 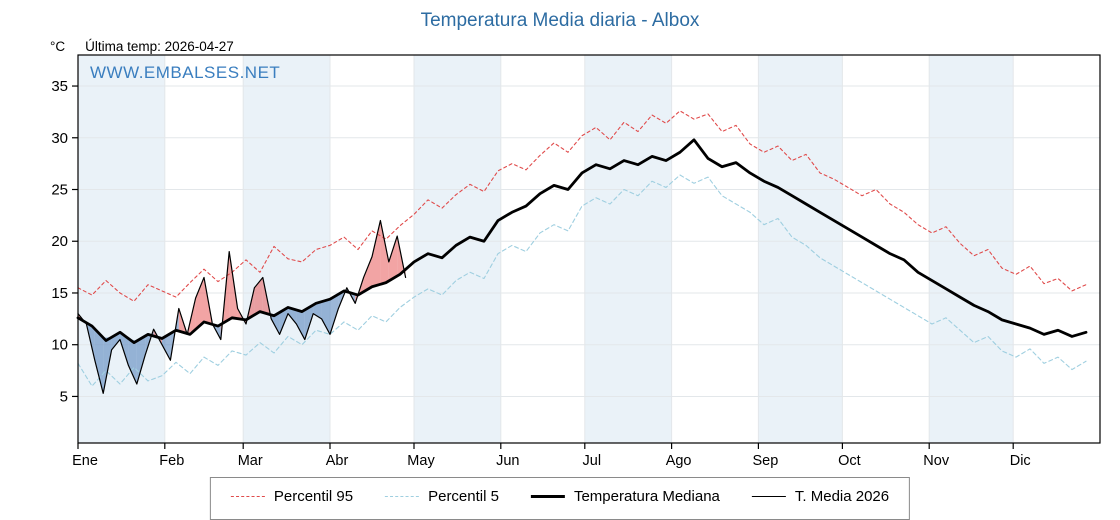 I want to click on svg-text: Mar, so click(x=250, y=461).